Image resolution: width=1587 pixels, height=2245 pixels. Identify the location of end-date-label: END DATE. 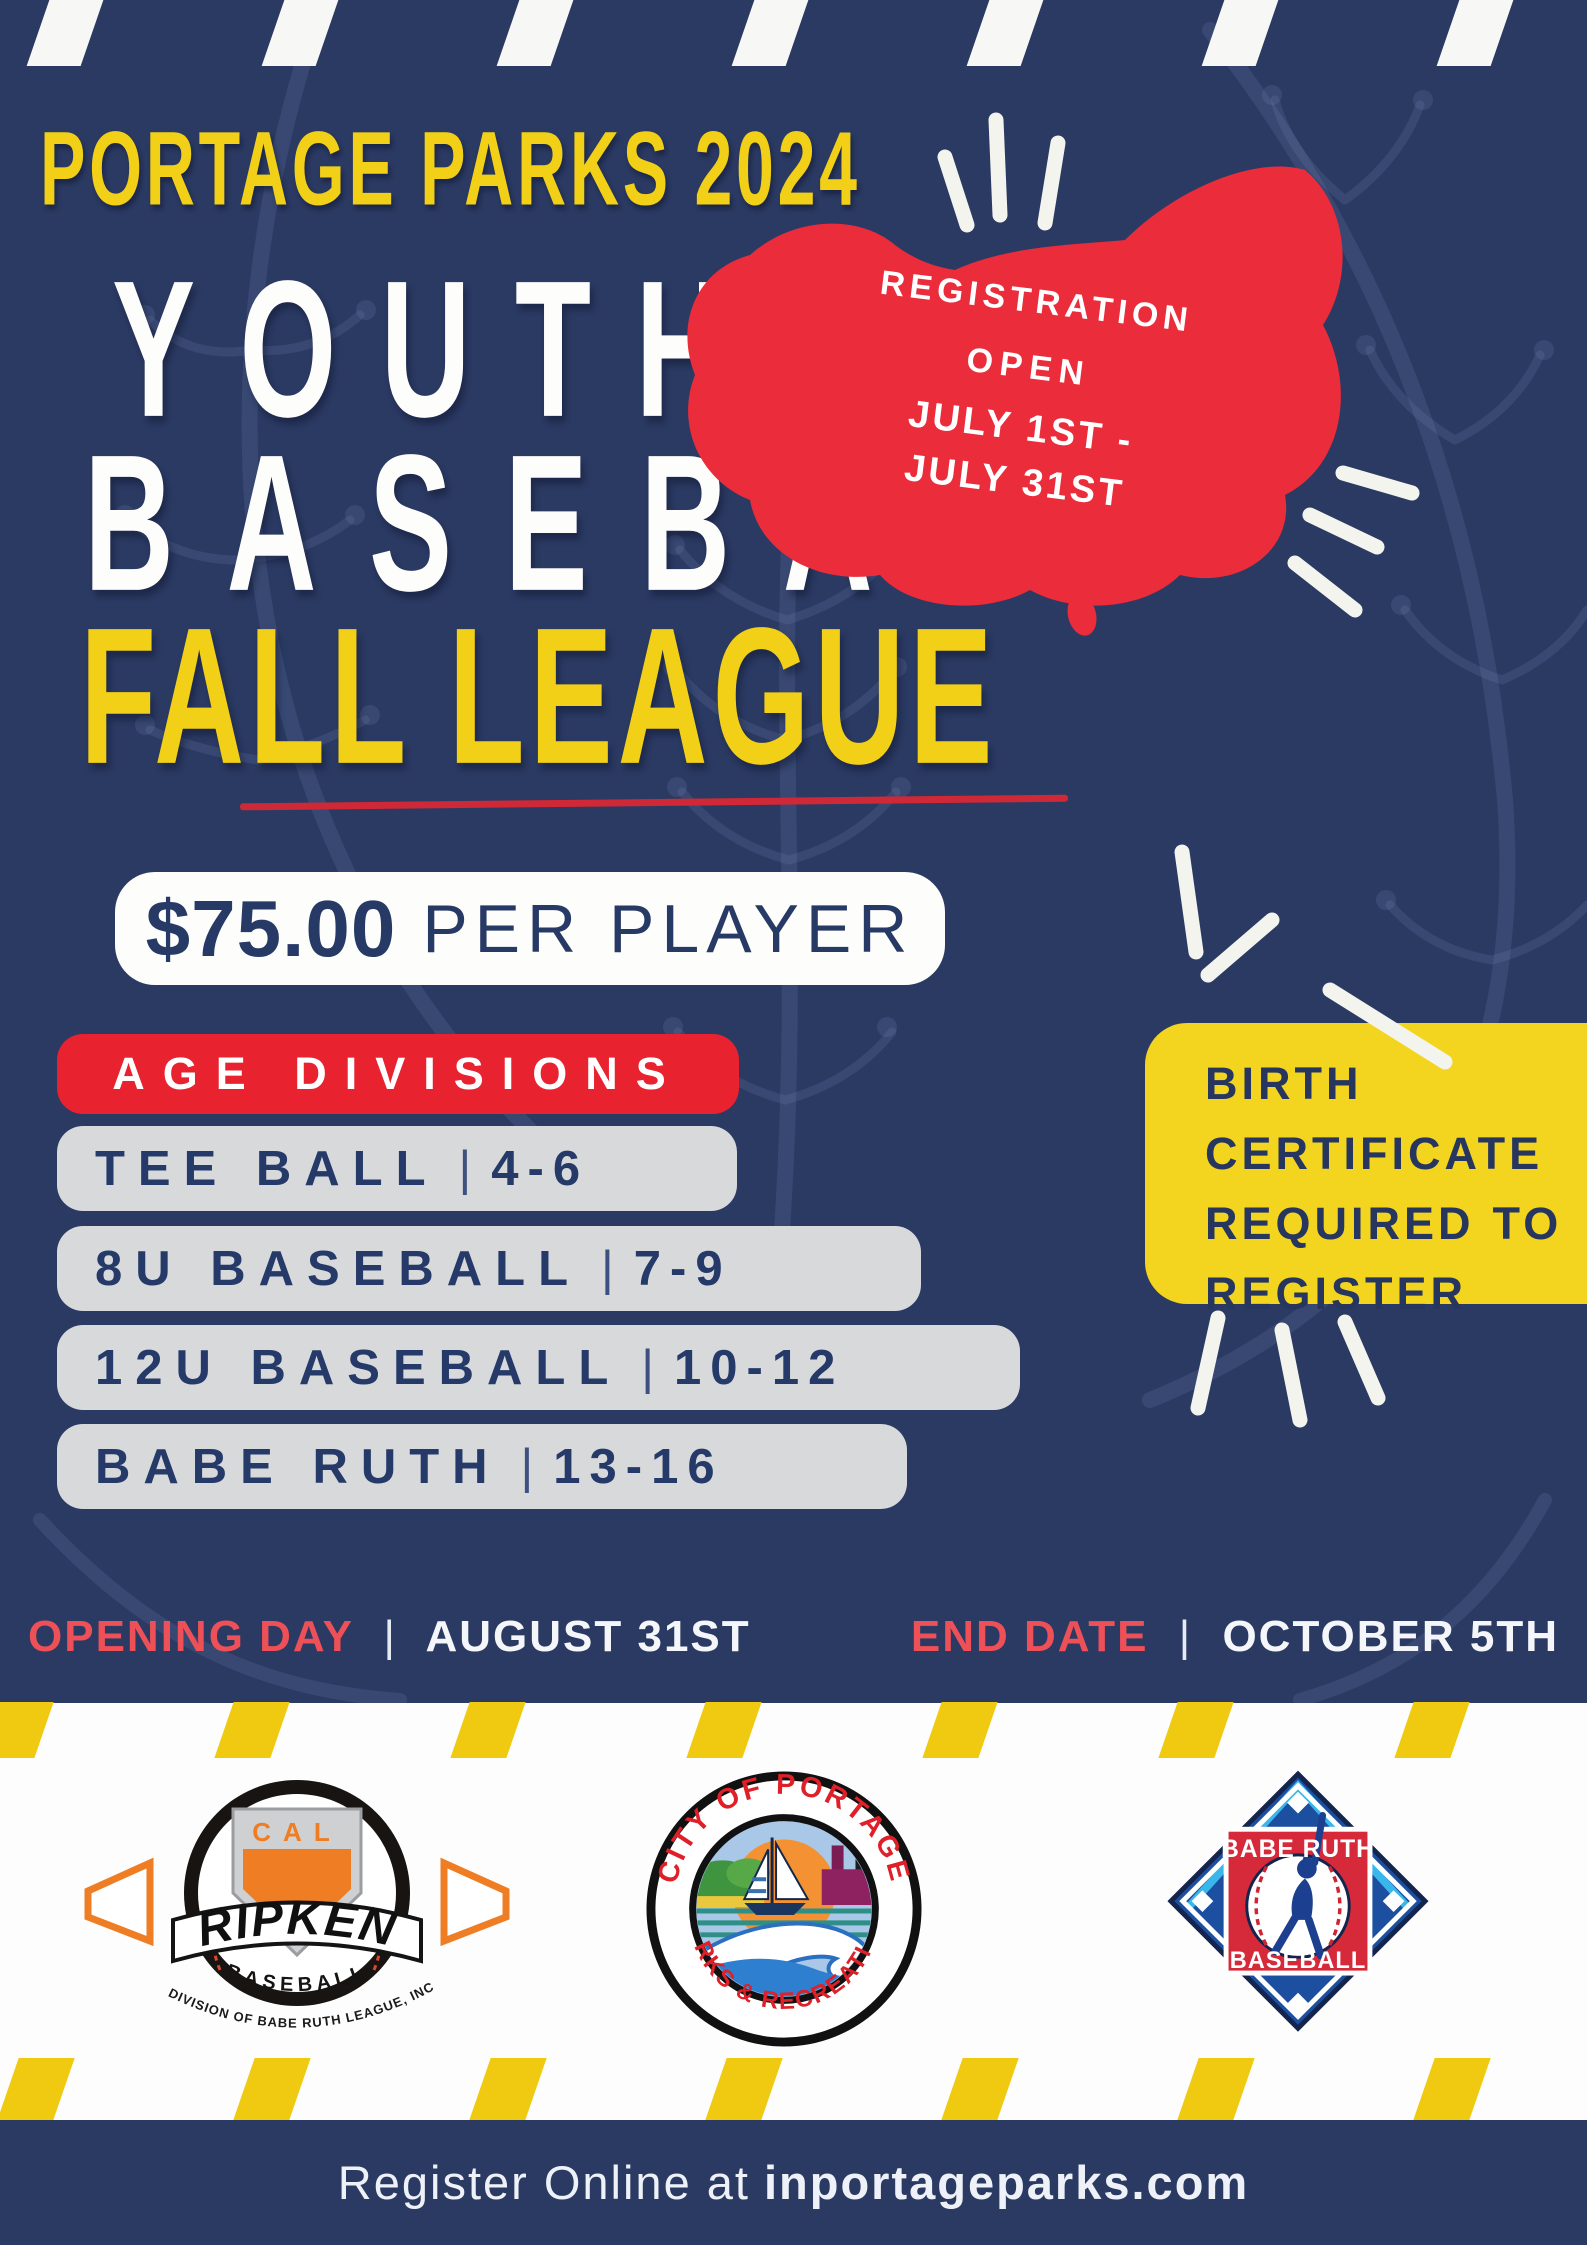
(1029, 1636).